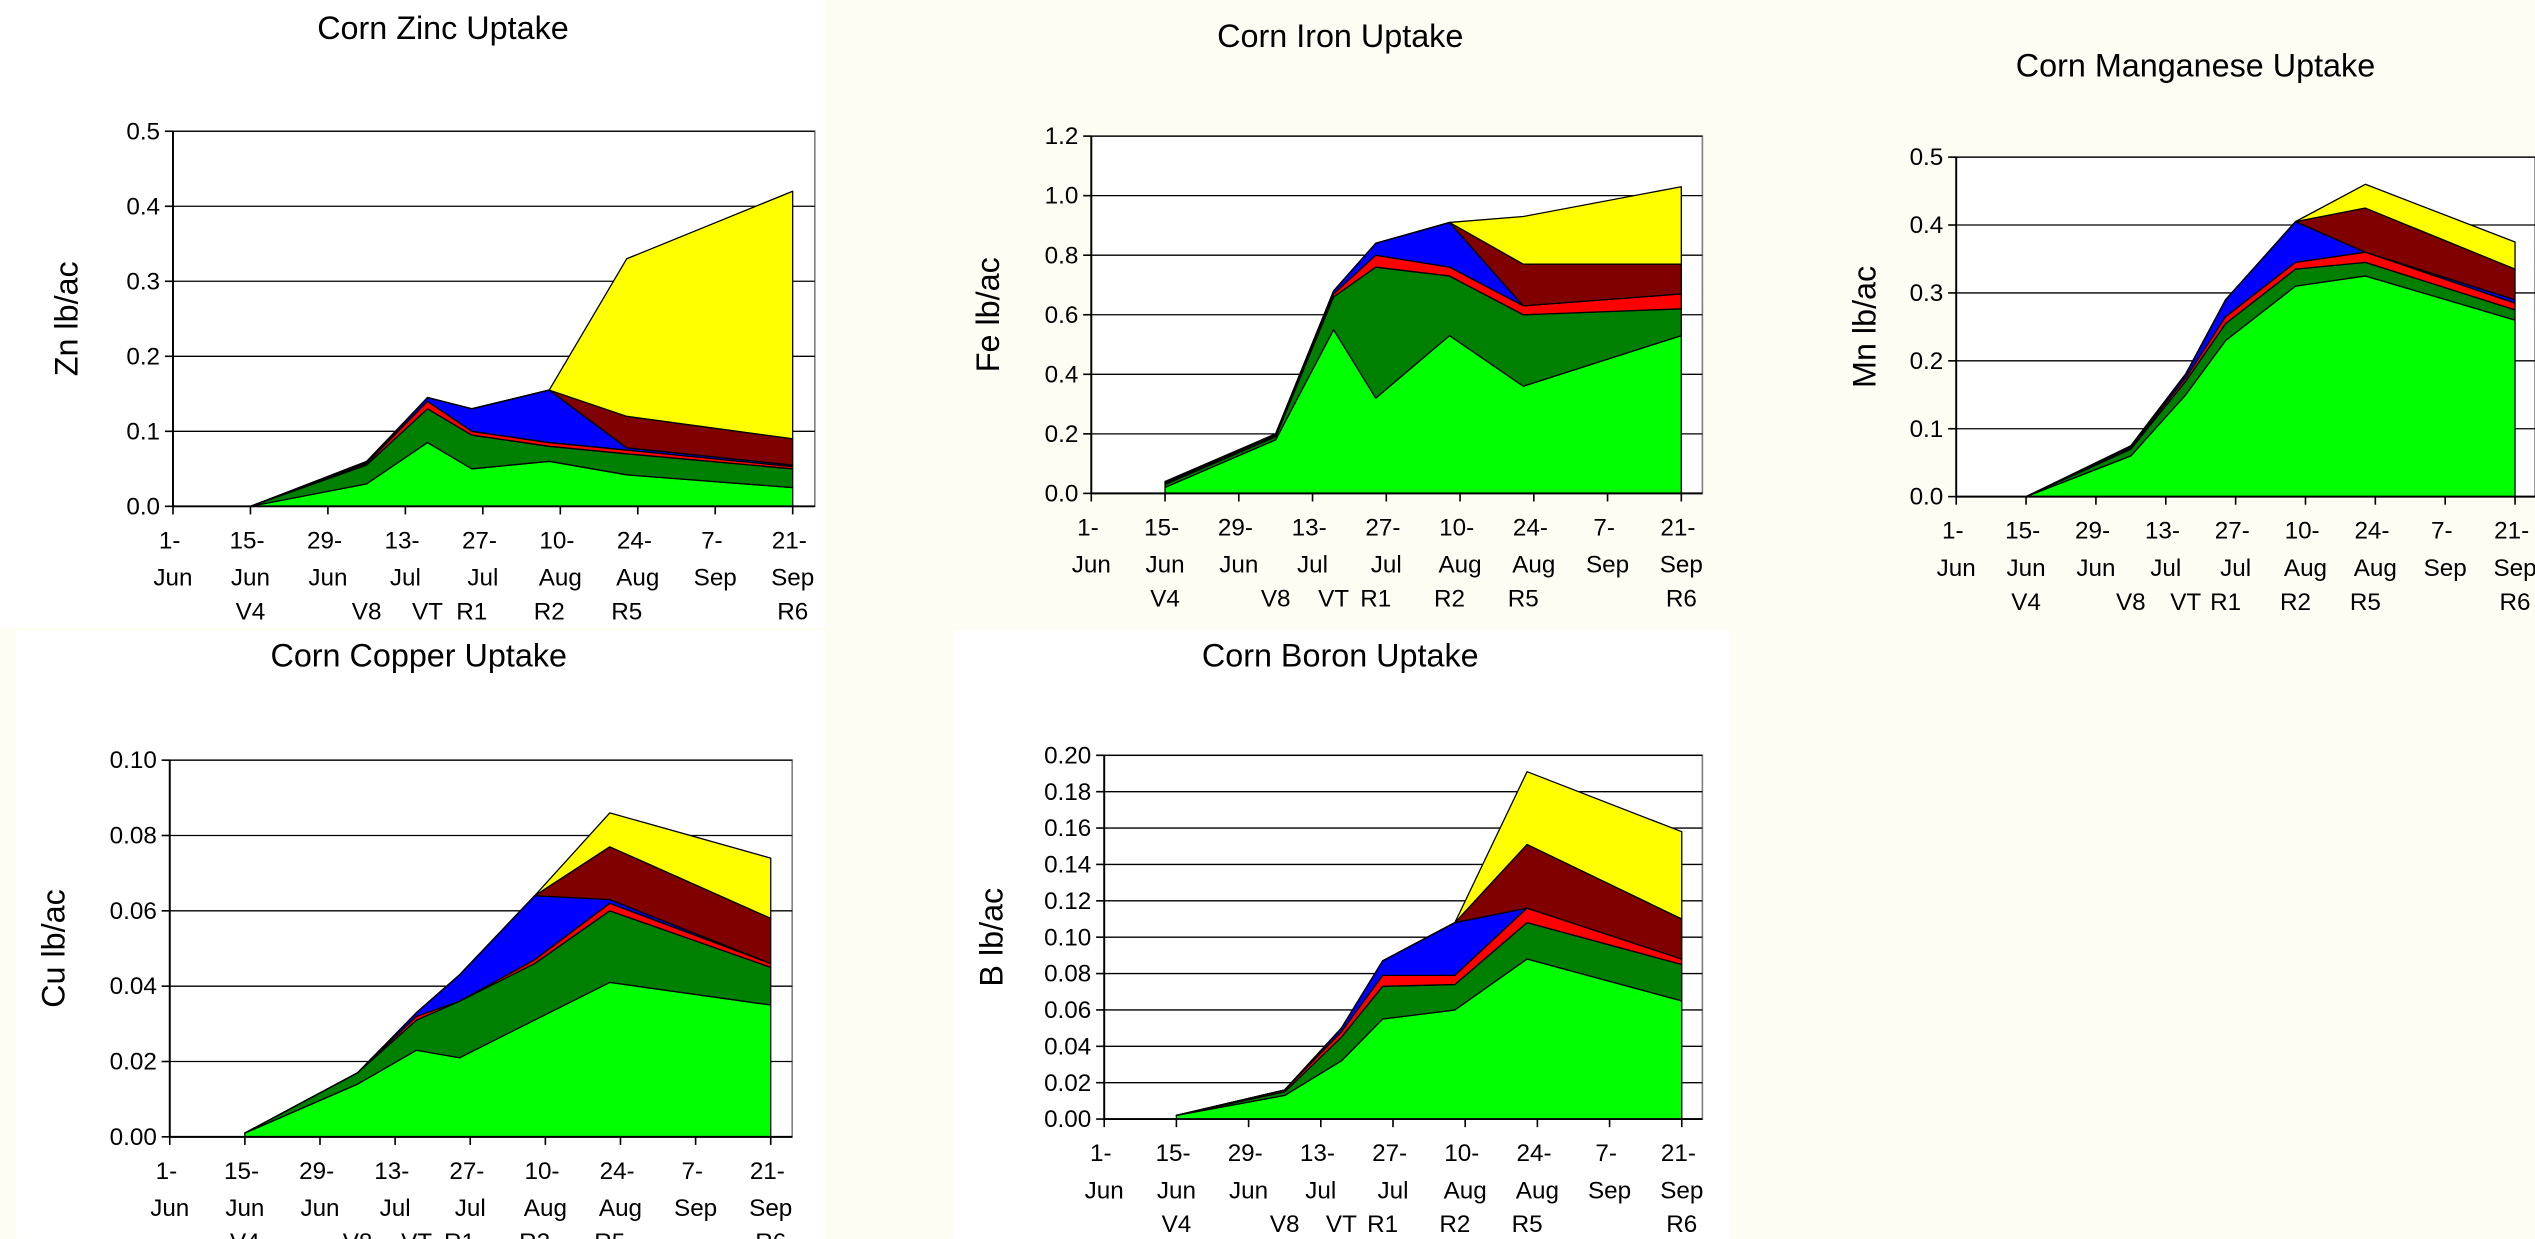 The image size is (2535, 1239). Describe the element at coordinates (2195, 65) in the screenshot. I see `chart-title: Corn Manganese Uptake` at that location.